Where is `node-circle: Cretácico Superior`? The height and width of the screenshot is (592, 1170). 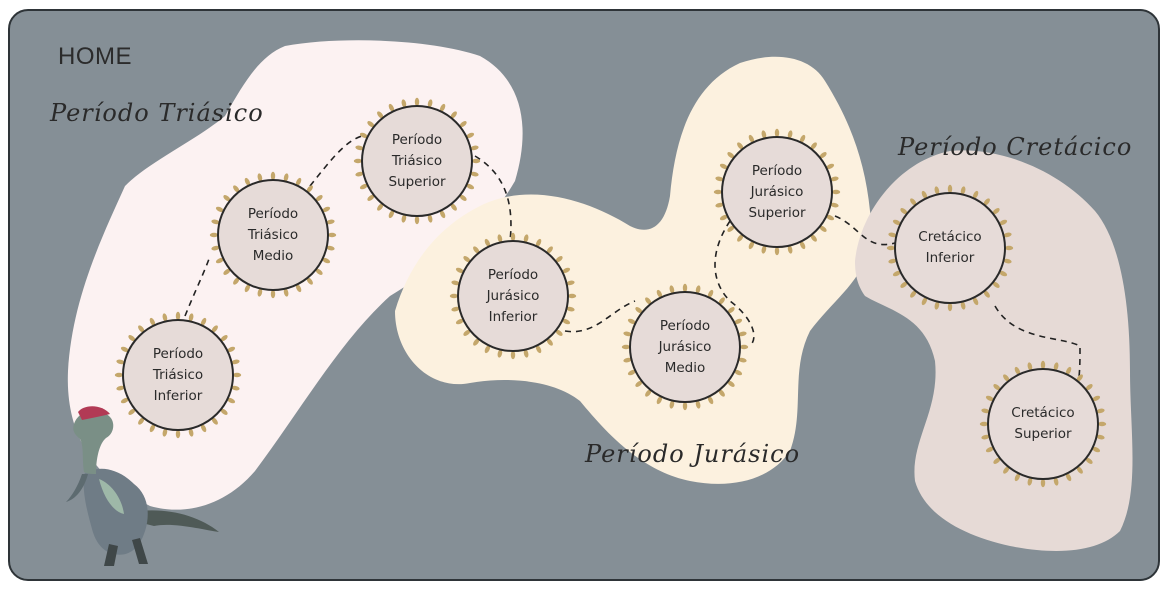 node-circle: Cretácico Superior is located at coordinates (1043, 424).